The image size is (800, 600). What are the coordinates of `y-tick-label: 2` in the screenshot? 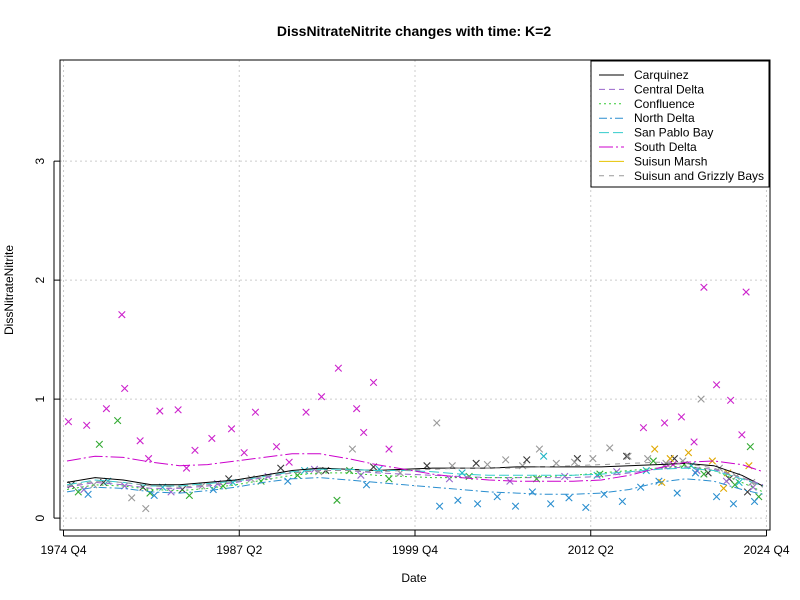 It's located at (40, 279).